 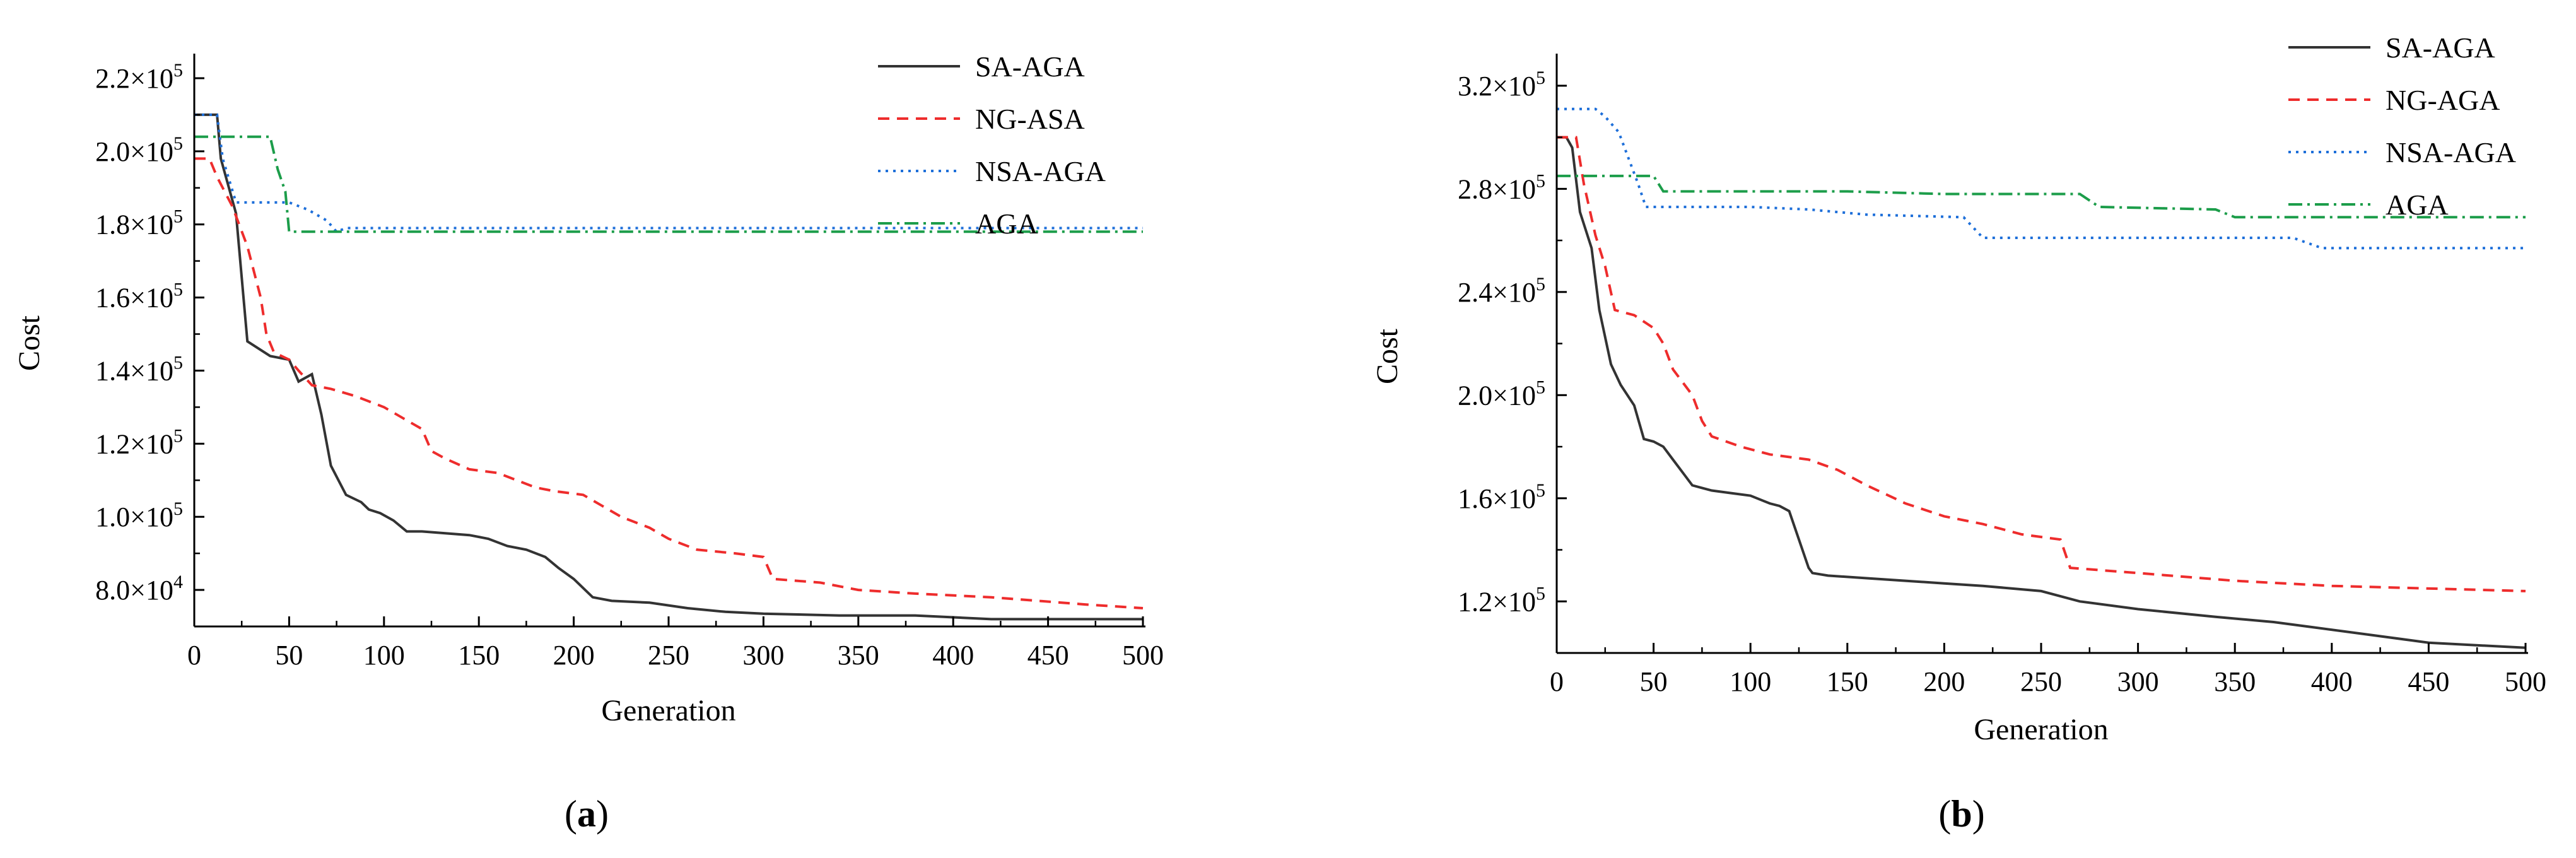 What do you see at coordinates (587, 814) in the screenshot?
I see `panel-label: (a)` at bounding box center [587, 814].